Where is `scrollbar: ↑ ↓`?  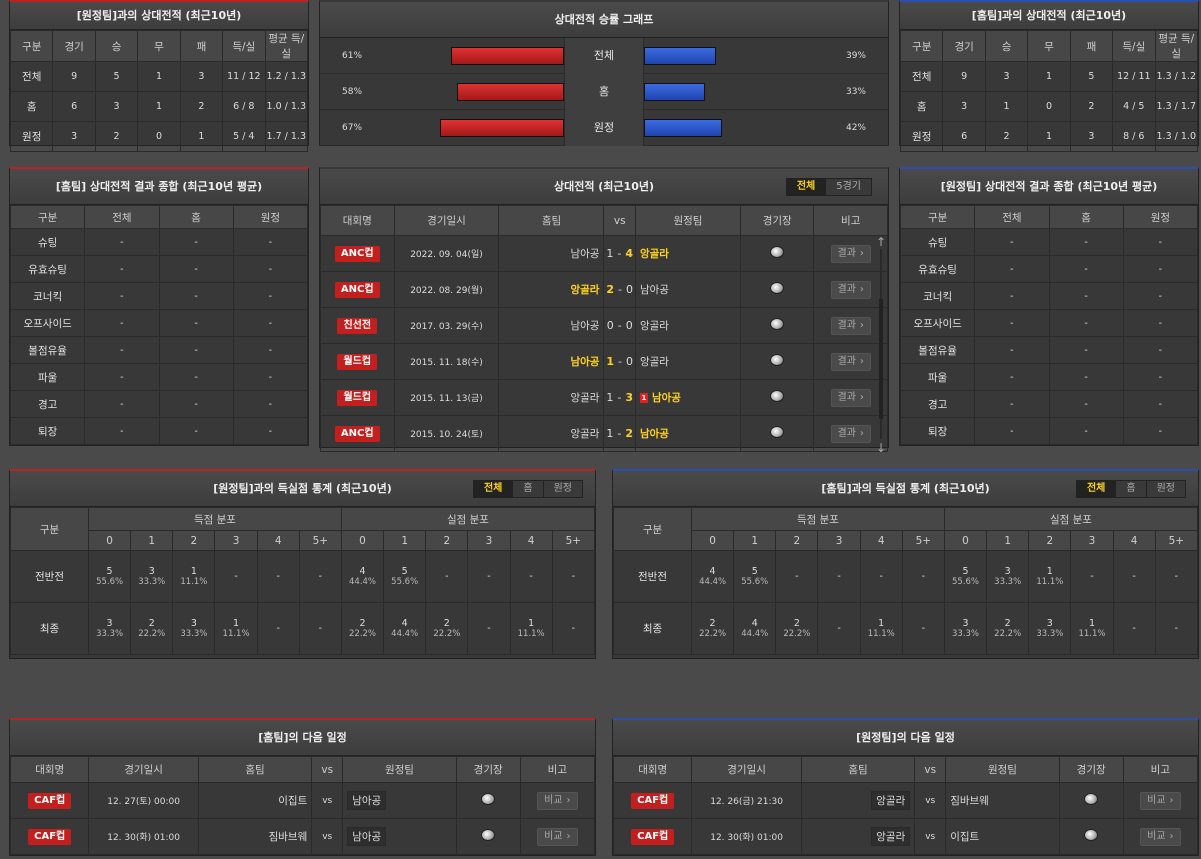
scrollbar: ↑ ↓ is located at coordinates (881, 345).